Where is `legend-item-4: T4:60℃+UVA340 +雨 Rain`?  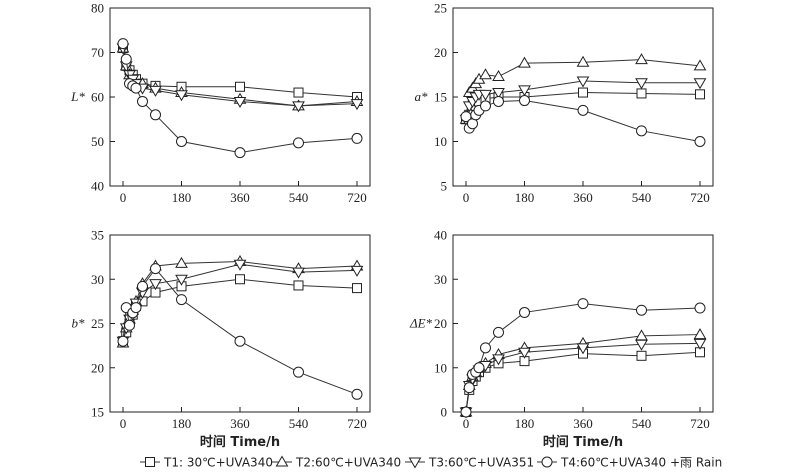
legend-item-4: T4:60℃+UVA340 +雨 Rain is located at coordinates (629, 463).